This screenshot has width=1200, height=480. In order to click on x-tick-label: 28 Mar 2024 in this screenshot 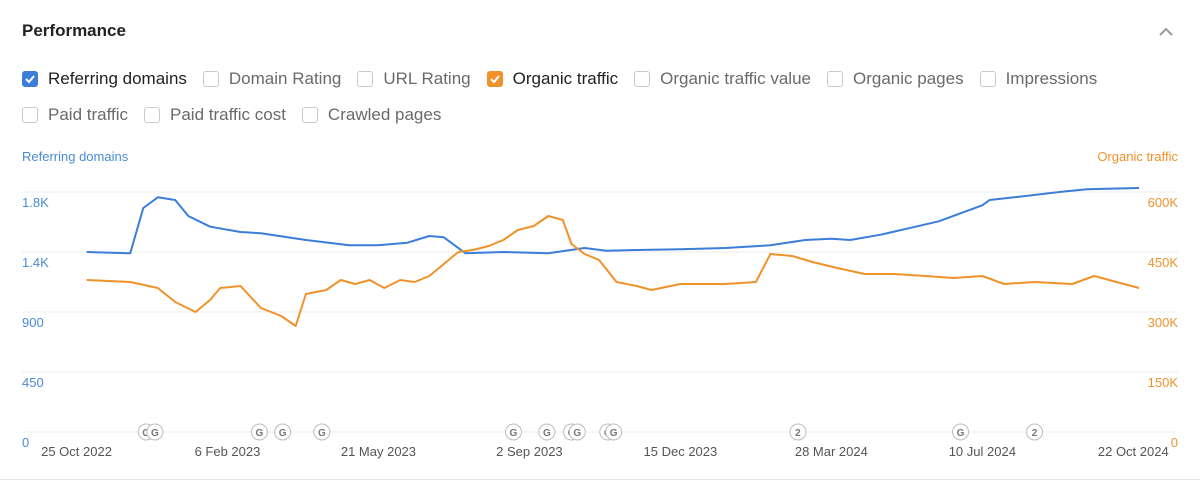, I will do `click(831, 451)`.